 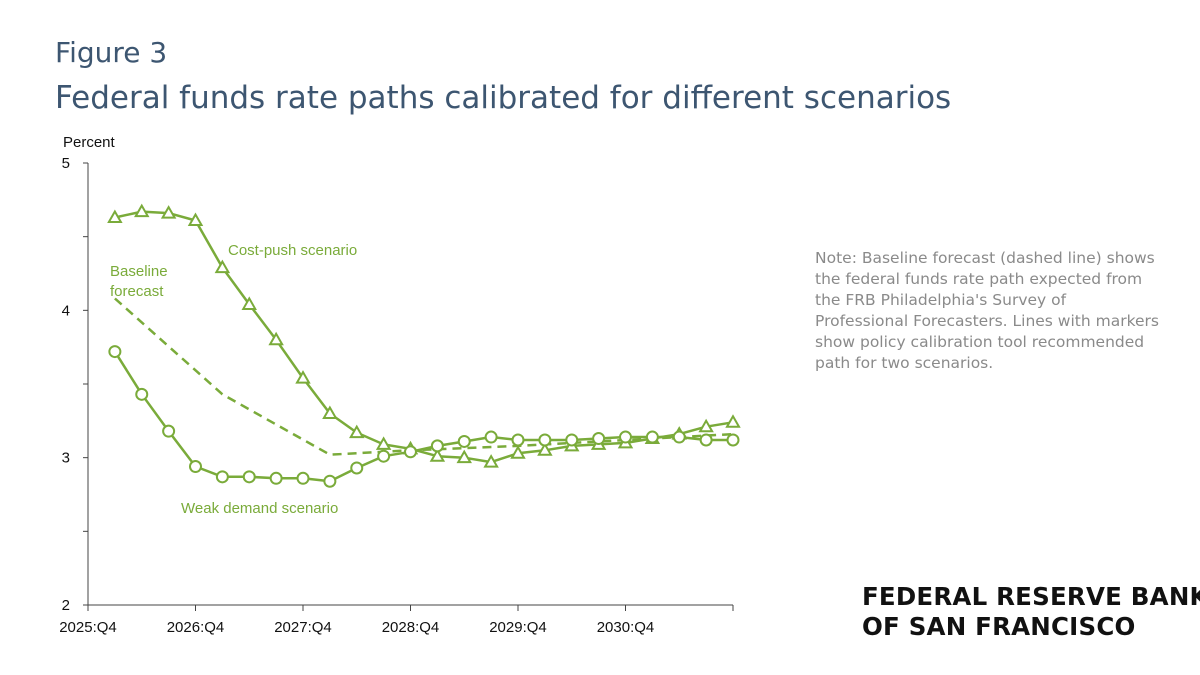 I want to click on annotation-baseline-line1: Baseline, so click(x=139, y=271).